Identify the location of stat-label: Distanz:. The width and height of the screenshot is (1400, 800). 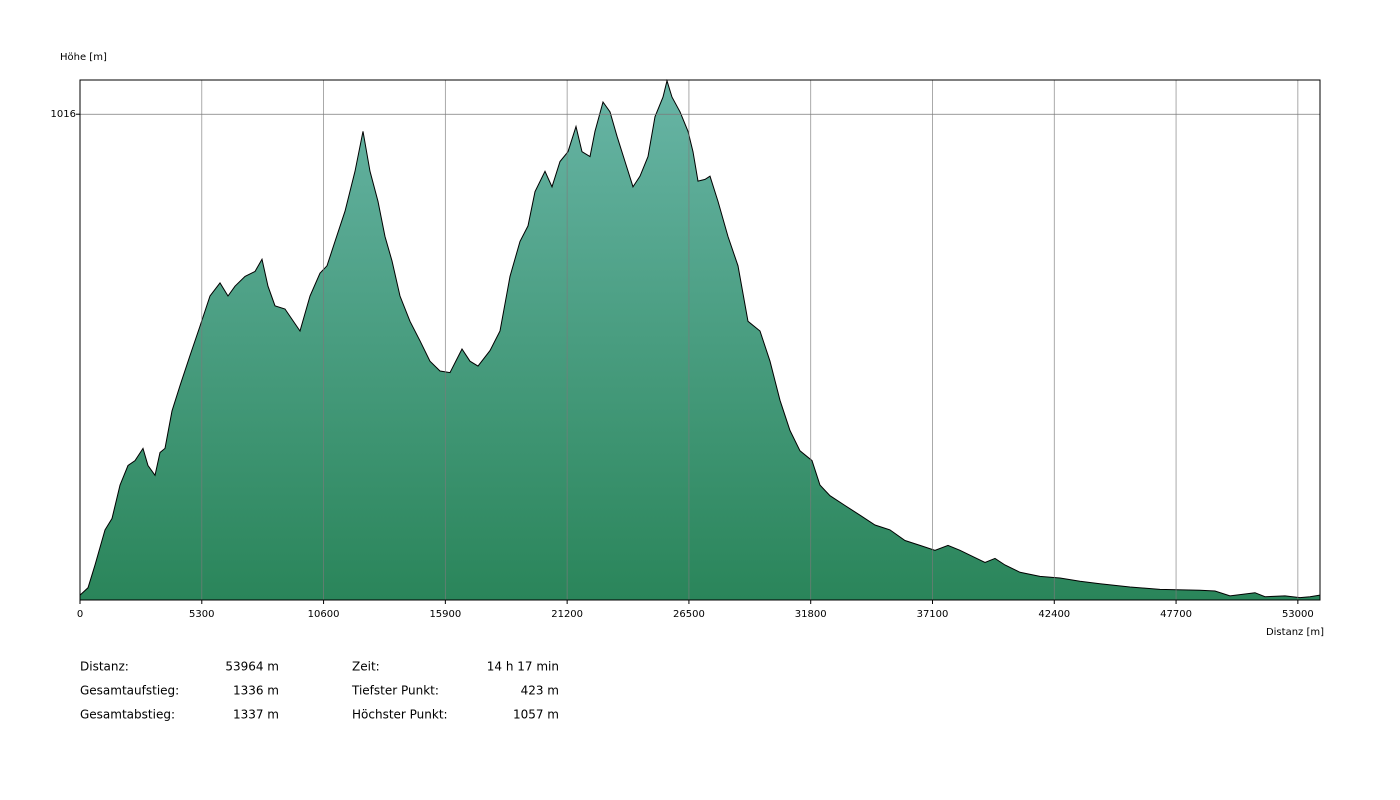
(104, 667).